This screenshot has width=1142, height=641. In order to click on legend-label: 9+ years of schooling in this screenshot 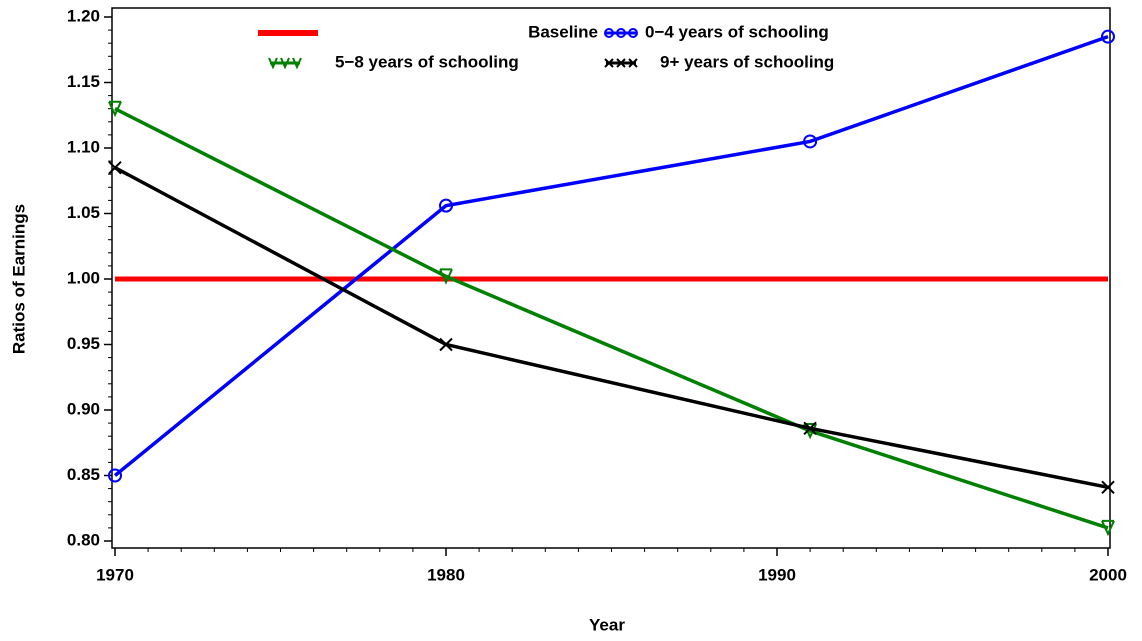, I will do `click(747, 61)`.